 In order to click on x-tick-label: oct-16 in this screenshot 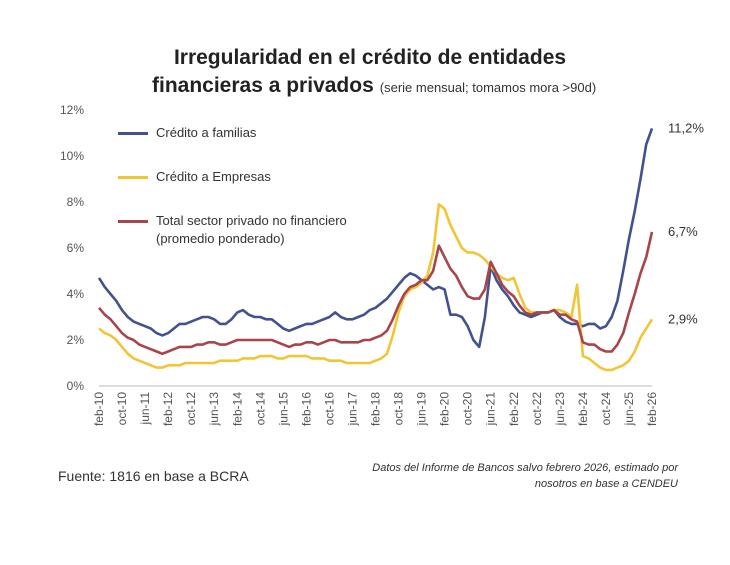, I will do `click(329, 409)`.